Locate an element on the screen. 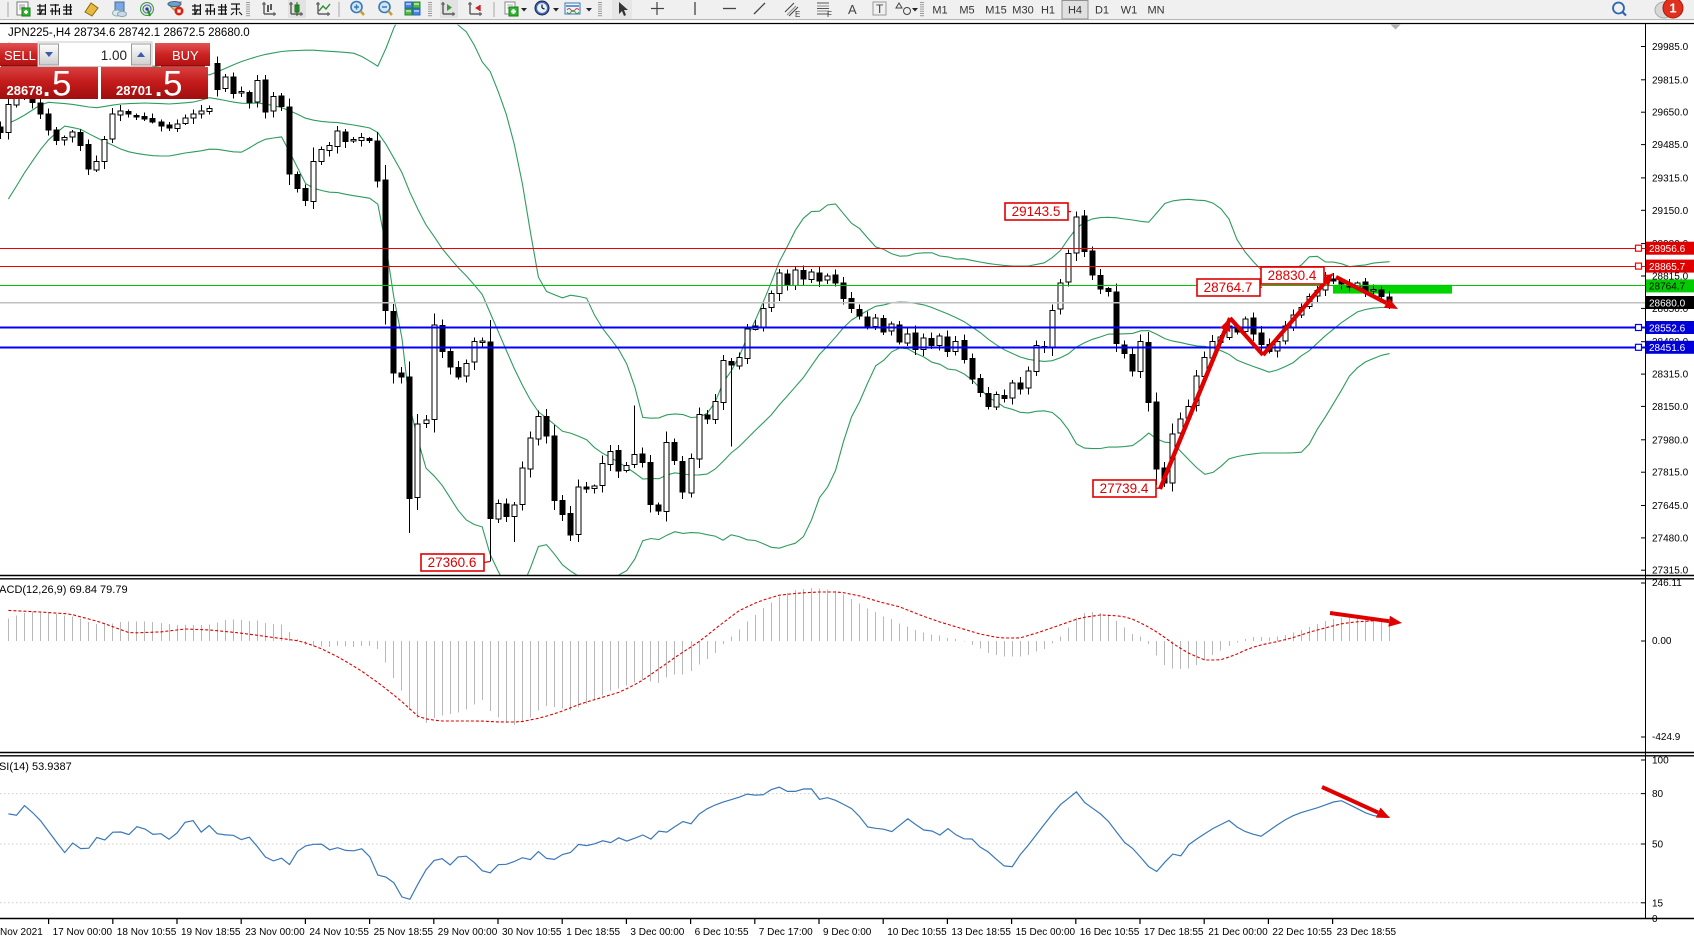 The image size is (1694, 946). svg-text: 28830.4 is located at coordinates (1292, 275).